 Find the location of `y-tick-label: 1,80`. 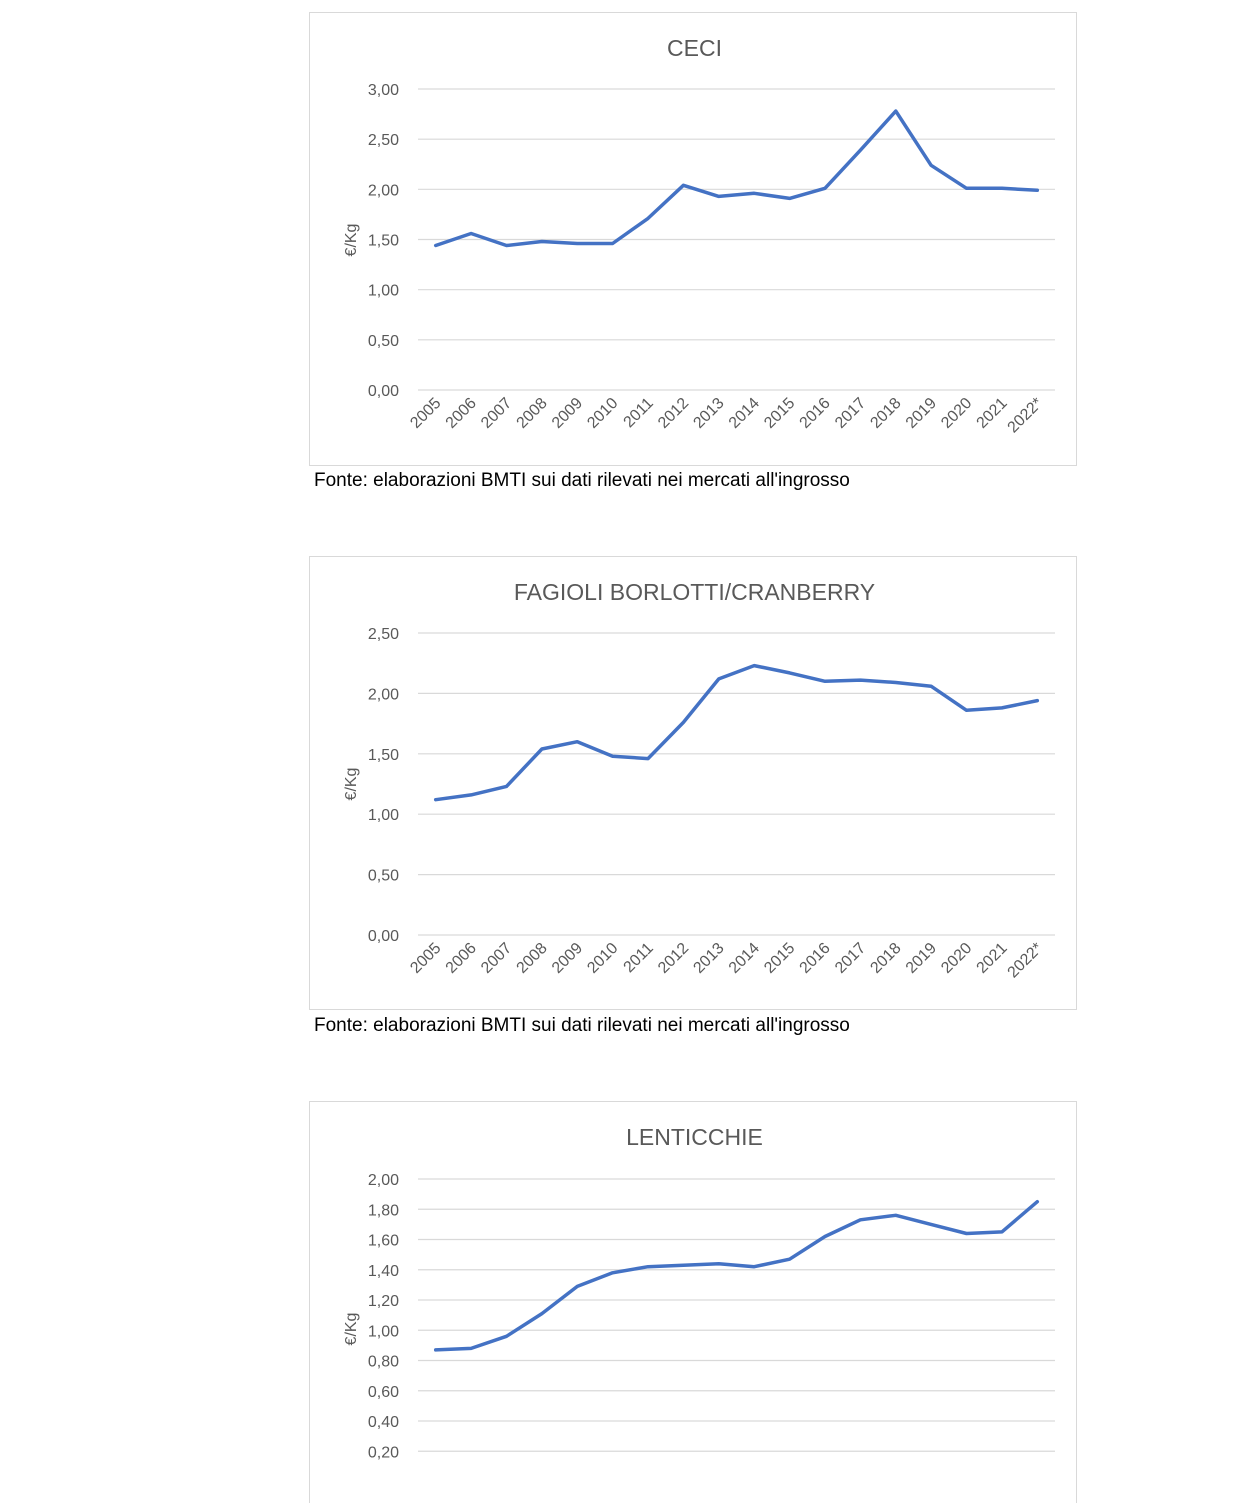

y-tick-label: 1,80 is located at coordinates (383, 1210).